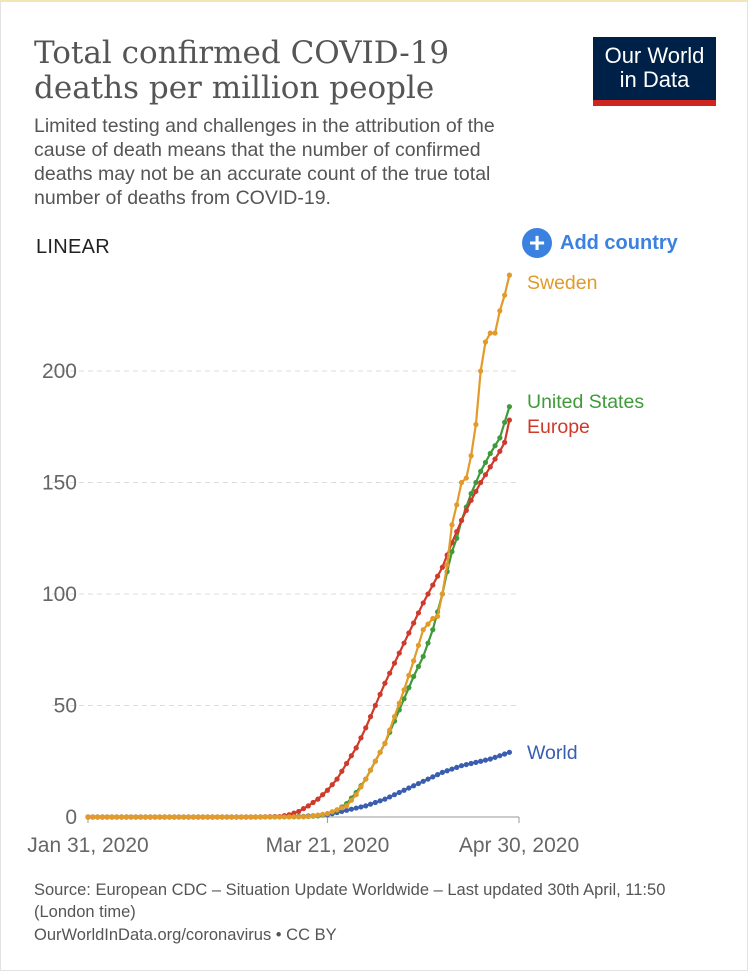  Describe the element at coordinates (59, 483) in the screenshot. I see `y-tick-label-150: 150` at that location.